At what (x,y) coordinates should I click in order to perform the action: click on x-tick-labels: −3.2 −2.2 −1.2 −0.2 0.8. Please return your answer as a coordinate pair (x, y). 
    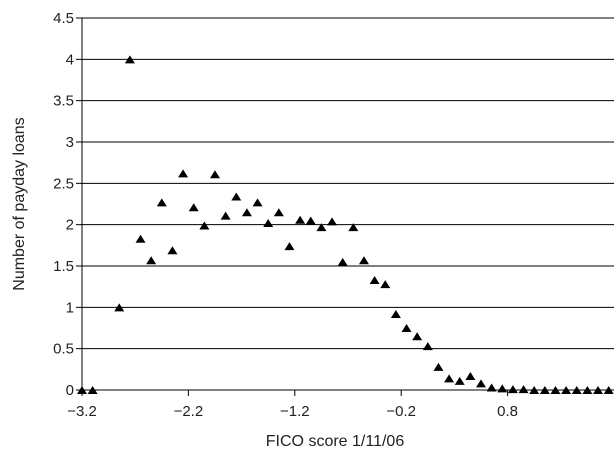
    Looking at the image, I should click on (292, 411).